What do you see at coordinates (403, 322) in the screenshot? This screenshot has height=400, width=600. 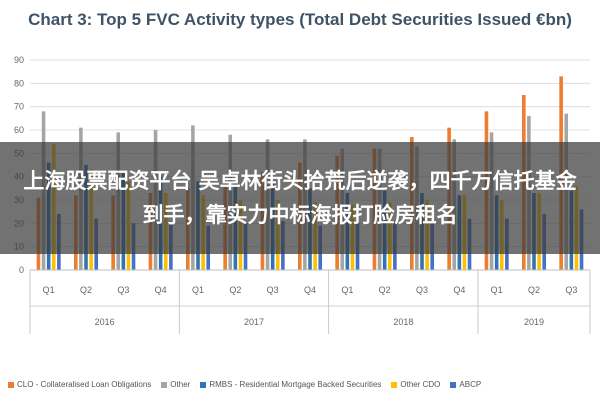 I see `year-label: 2018` at bounding box center [403, 322].